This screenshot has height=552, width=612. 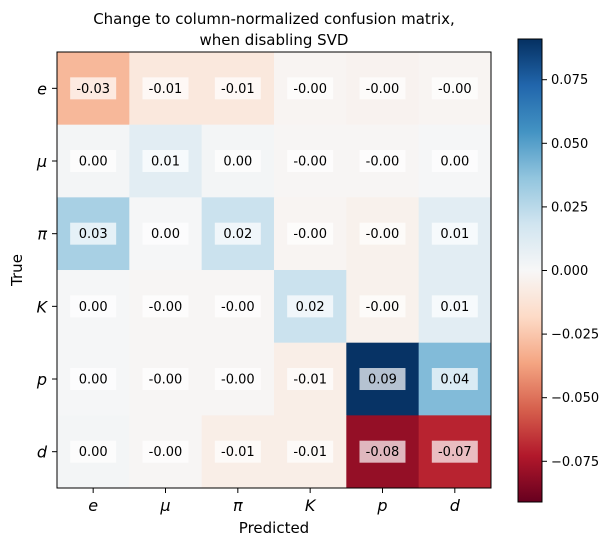 I want to click on cell-value-label: 0.03, so click(x=93, y=234).